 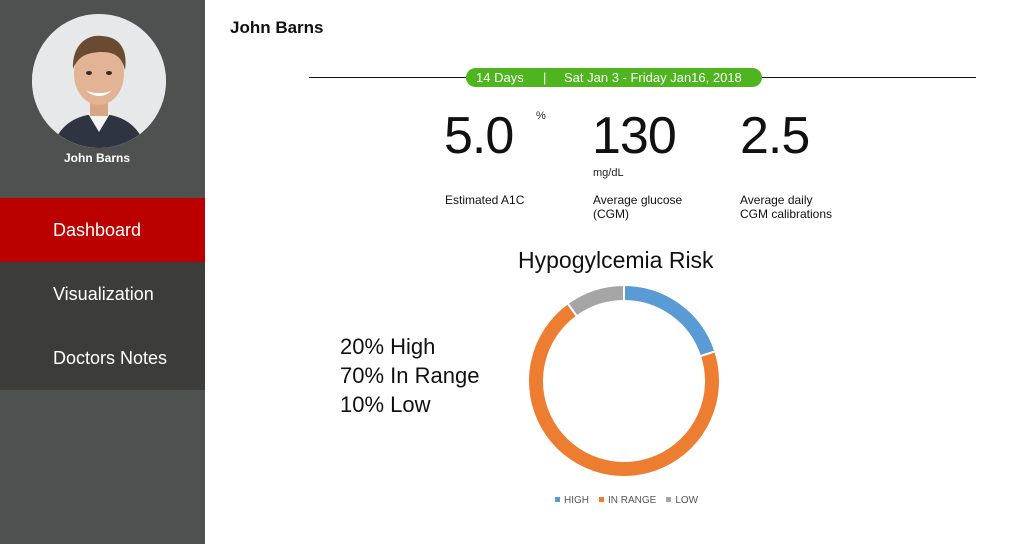 I want to click on donut-chart, so click(x=624, y=380).